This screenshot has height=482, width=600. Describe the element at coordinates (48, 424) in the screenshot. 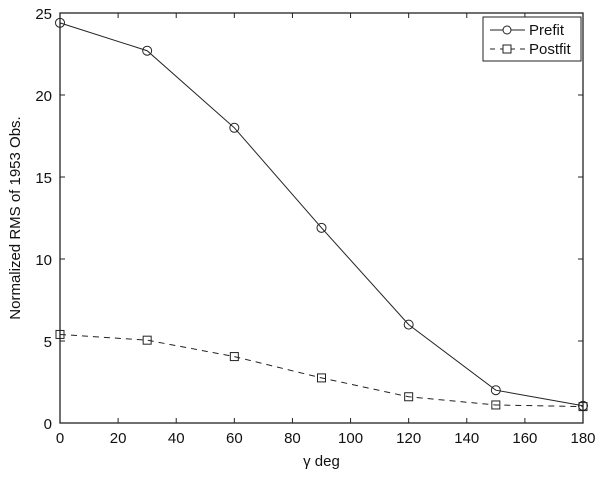

I see `y-tick-label: 0` at that location.